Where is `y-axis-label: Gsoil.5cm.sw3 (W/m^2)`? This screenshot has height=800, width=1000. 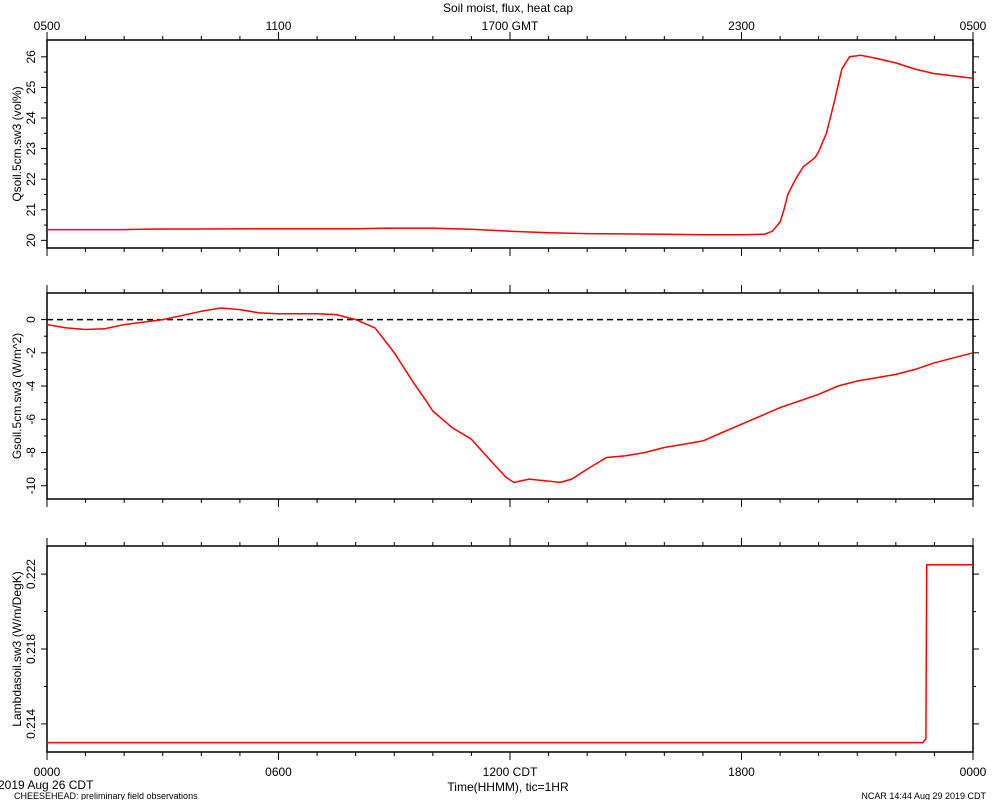 y-axis-label: Gsoil.5cm.sw3 (W/m^2) is located at coordinates (17, 396).